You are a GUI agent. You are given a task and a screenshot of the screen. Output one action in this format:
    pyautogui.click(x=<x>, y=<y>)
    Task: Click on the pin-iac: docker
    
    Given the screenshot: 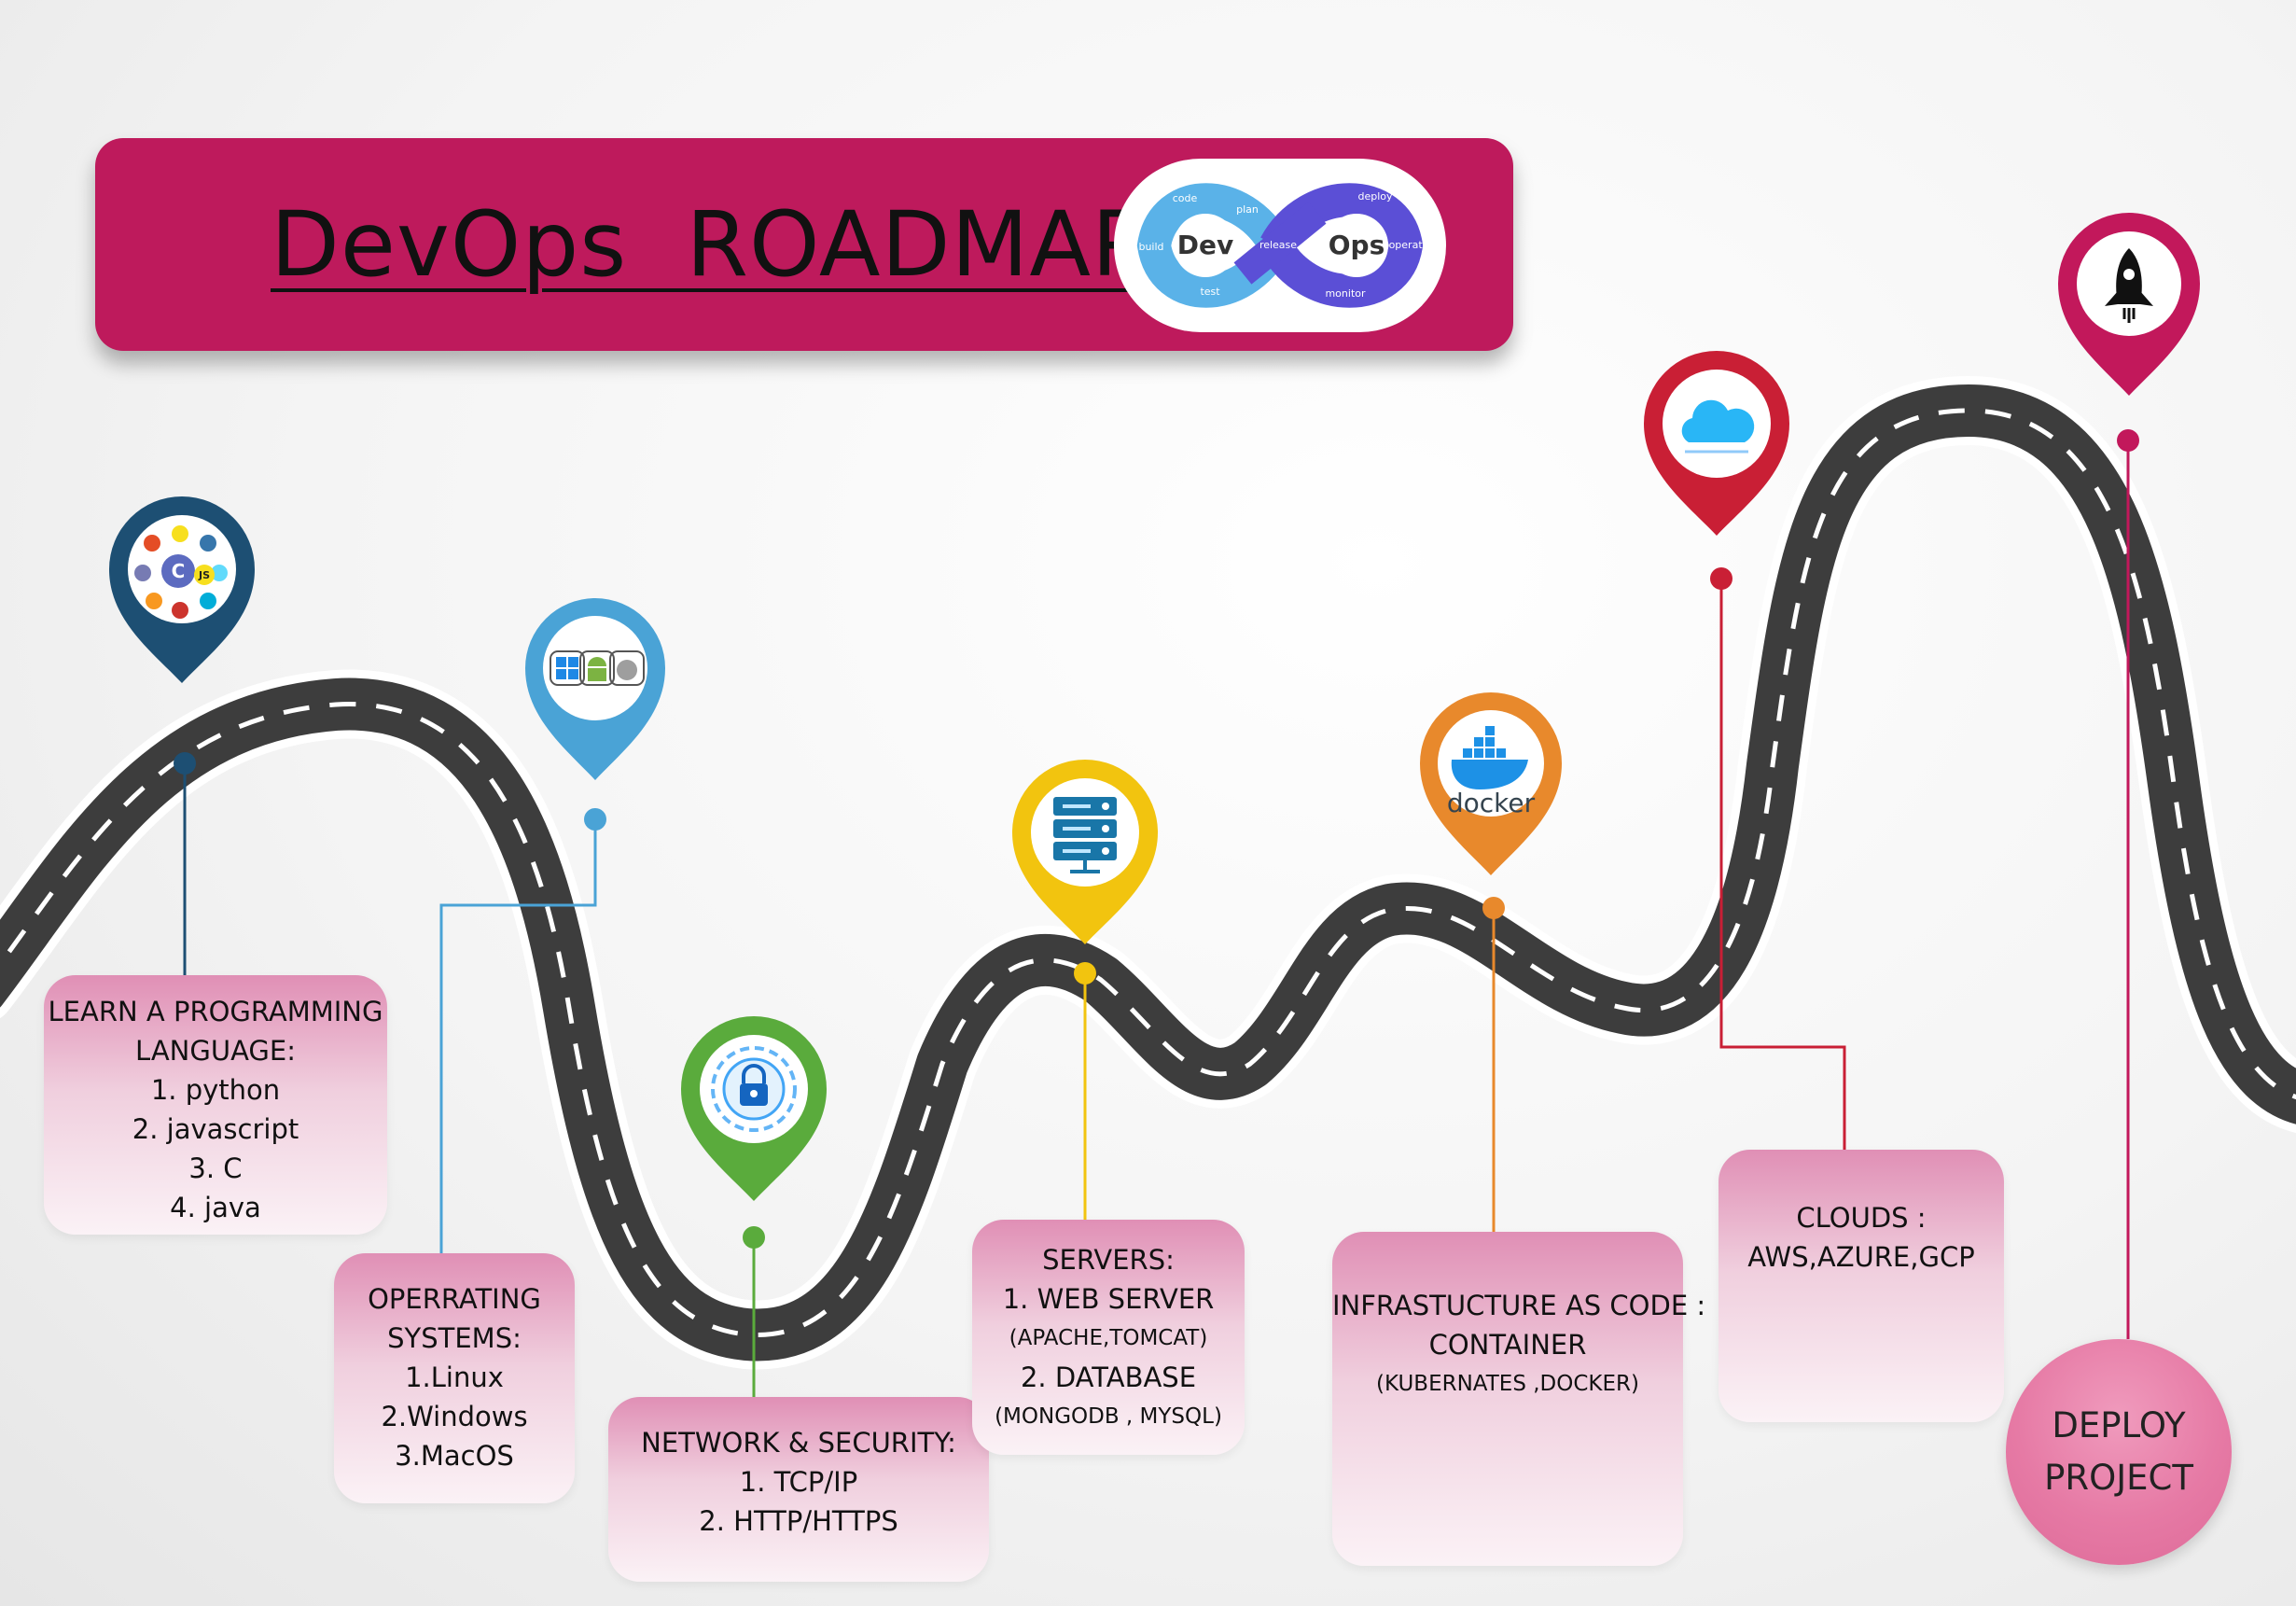 What is the action you would take?
    pyautogui.click(x=1491, y=783)
    